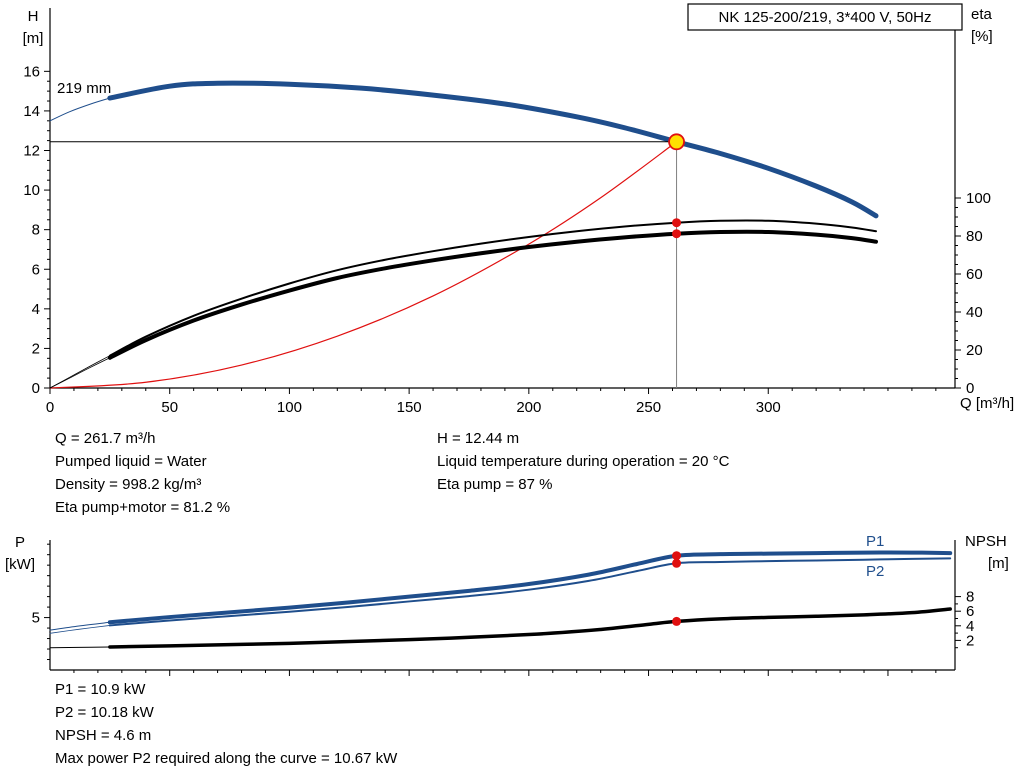  I want to click on npsh-curve, so click(530, 628).